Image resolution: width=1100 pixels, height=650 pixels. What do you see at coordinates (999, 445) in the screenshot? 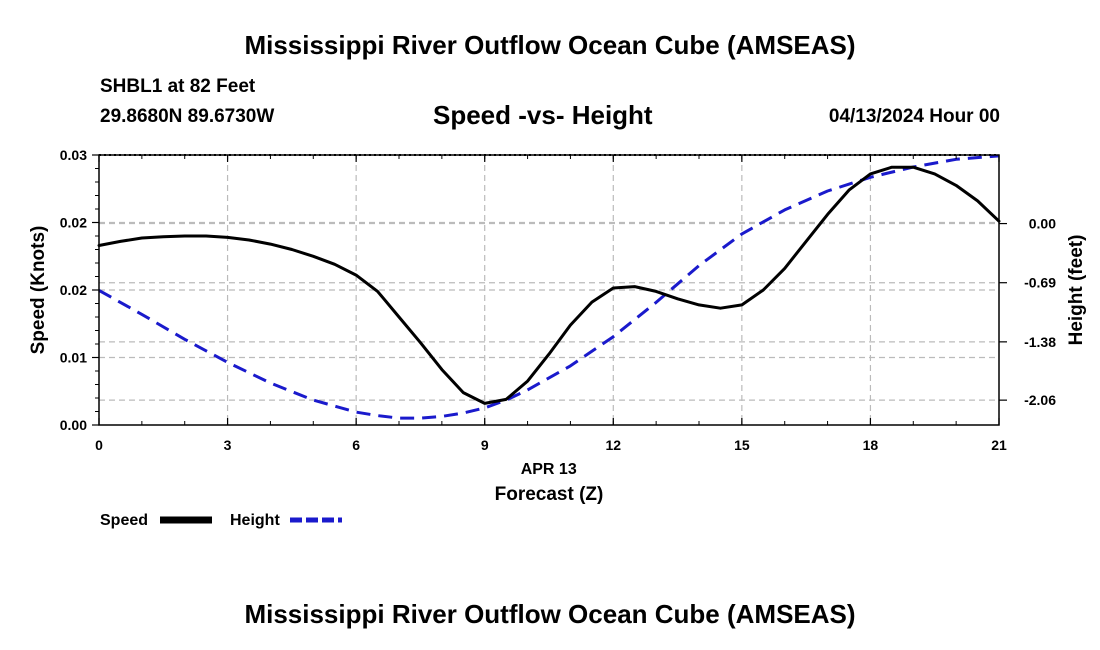
I see `x-tick-label: 21` at bounding box center [999, 445].